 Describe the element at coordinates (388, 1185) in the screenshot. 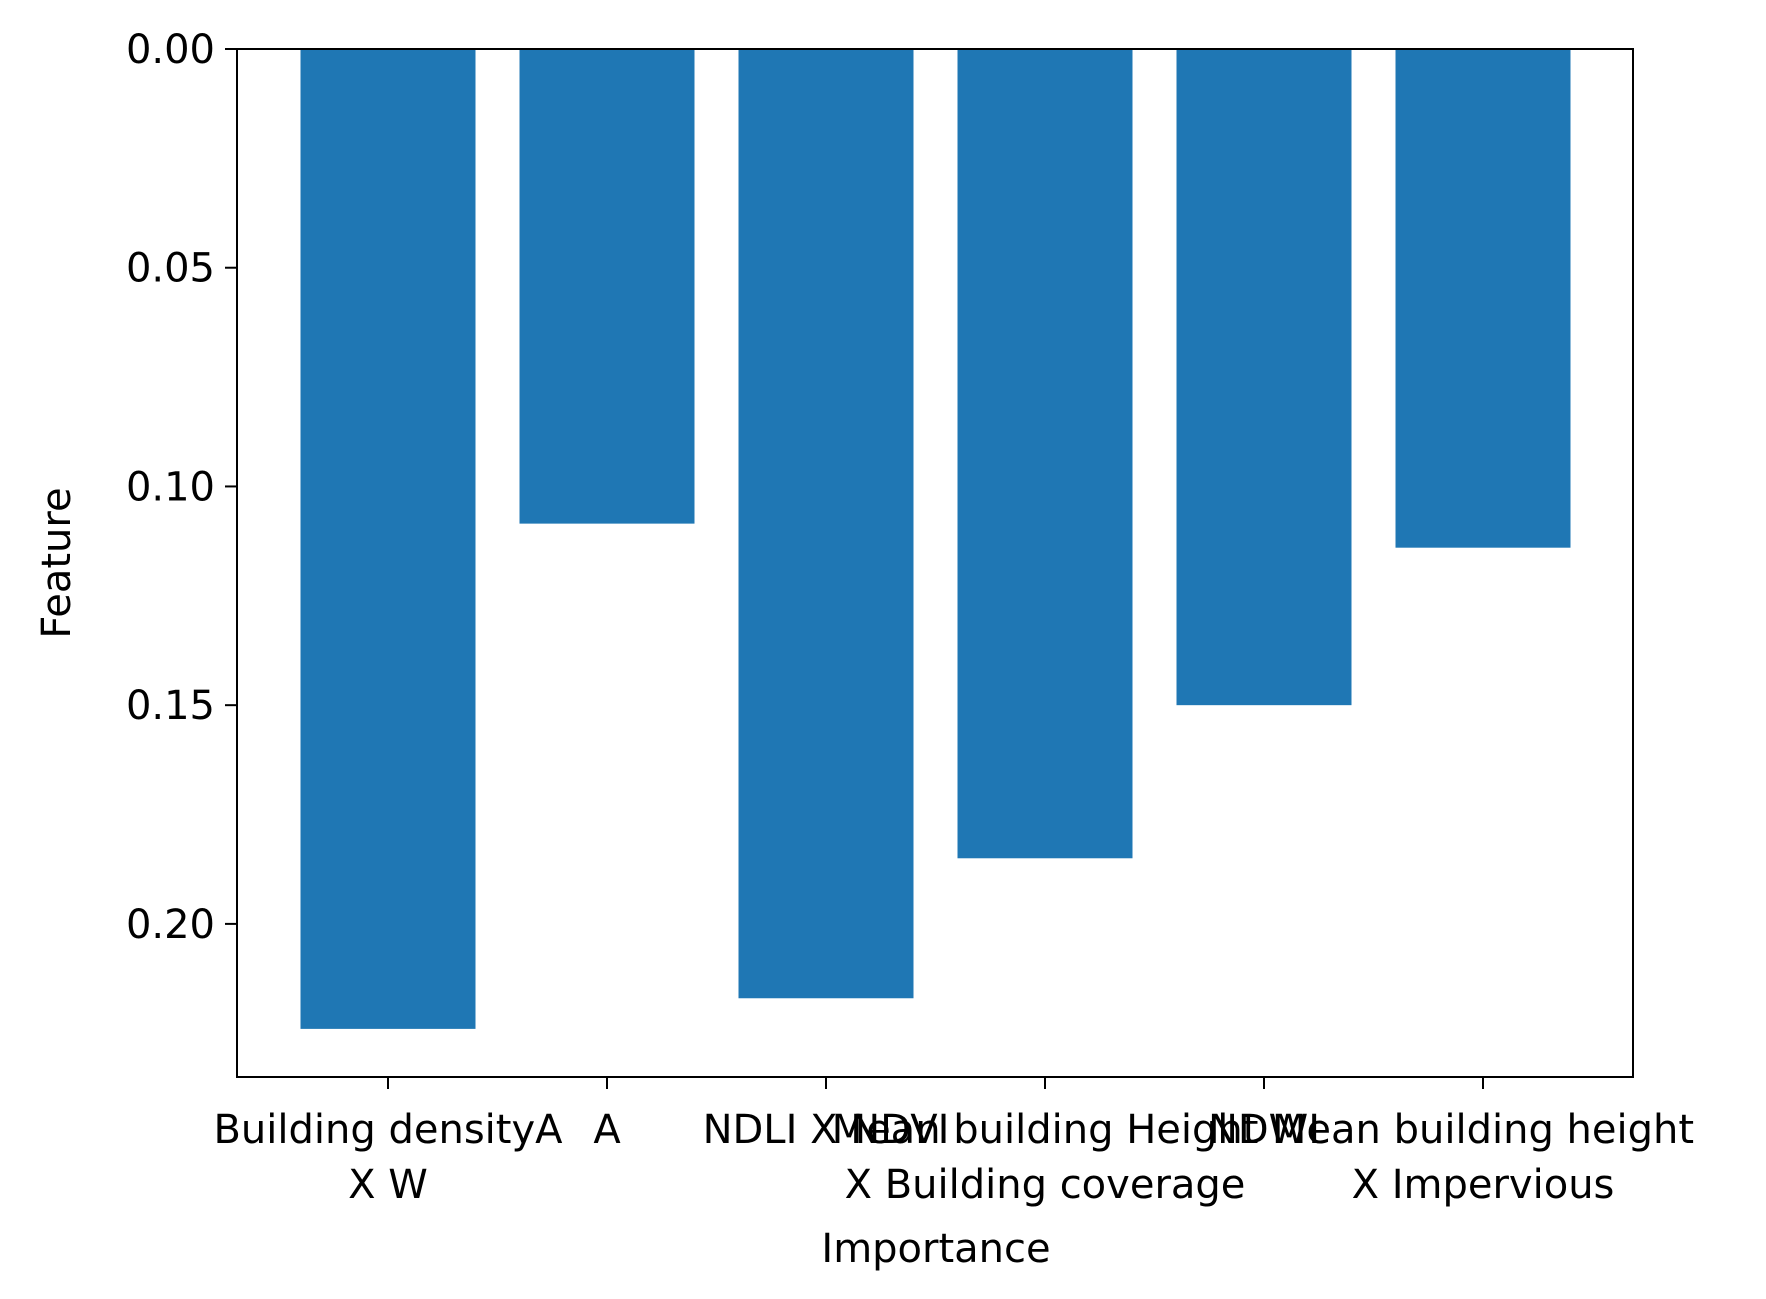

I see `x-tick-label-0-1: X W` at that location.